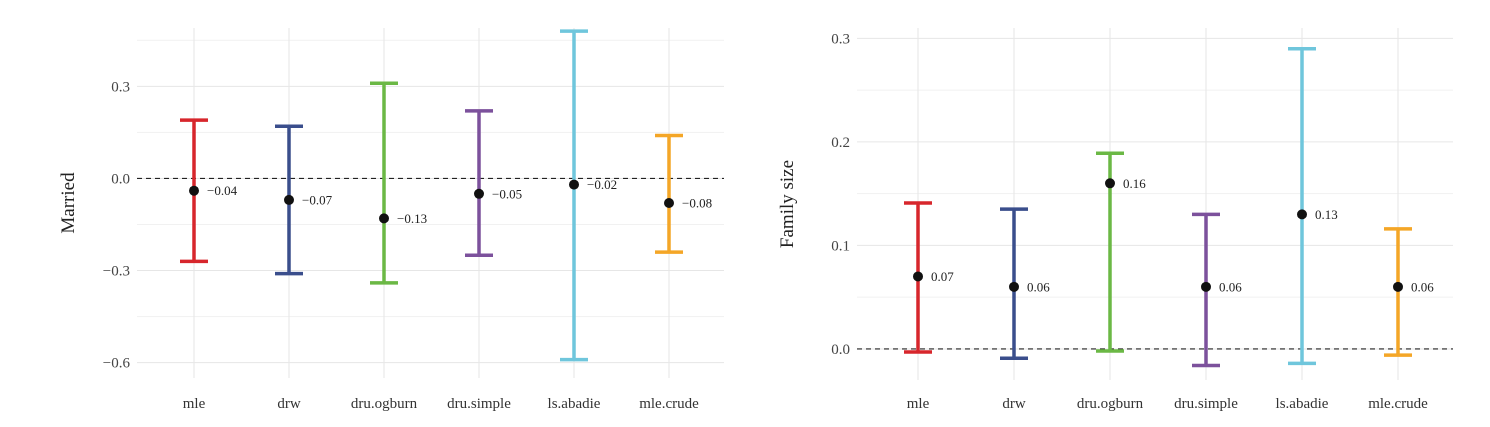  What do you see at coordinates (507, 193) in the screenshot?
I see `value-label: −0.05` at bounding box center [507, 193].